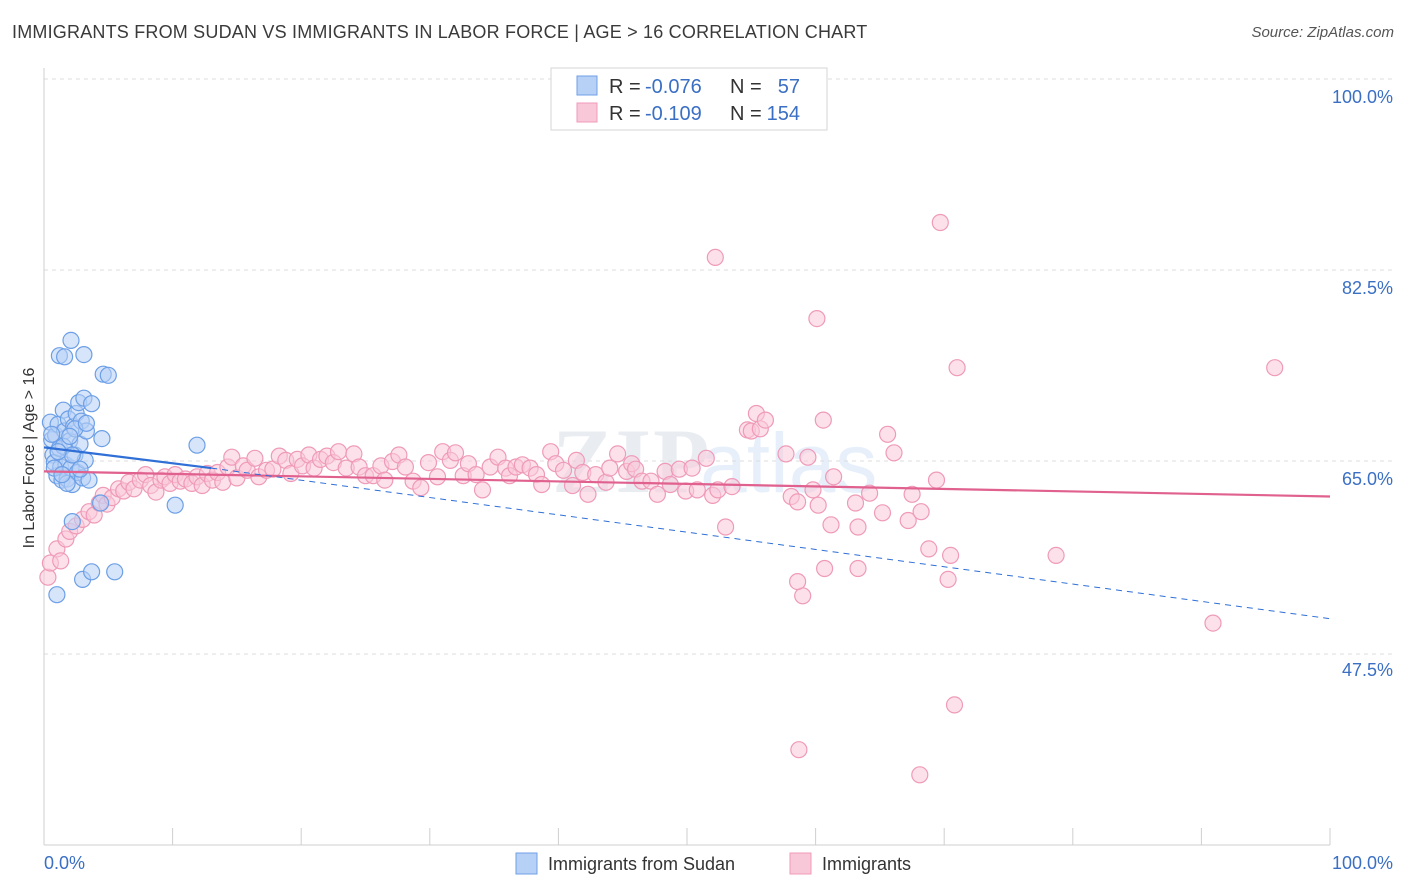 The height and width of the screenshot is (892, 1406). I want to click on legend-n-value-sudan: 57, so click(789, 87).